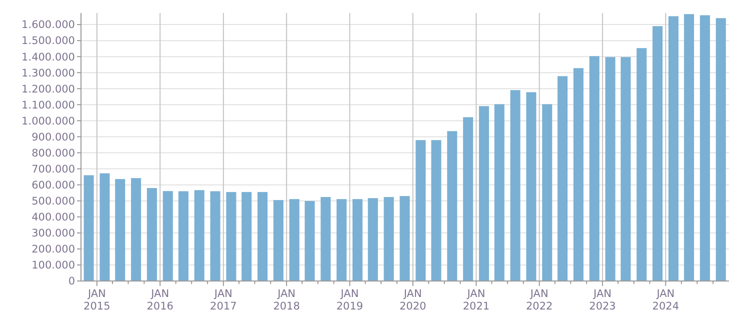 Image resolution: width=751 pixels, height=313 pixels. I want to click on y-tick-label: 0, so click(71, 282).